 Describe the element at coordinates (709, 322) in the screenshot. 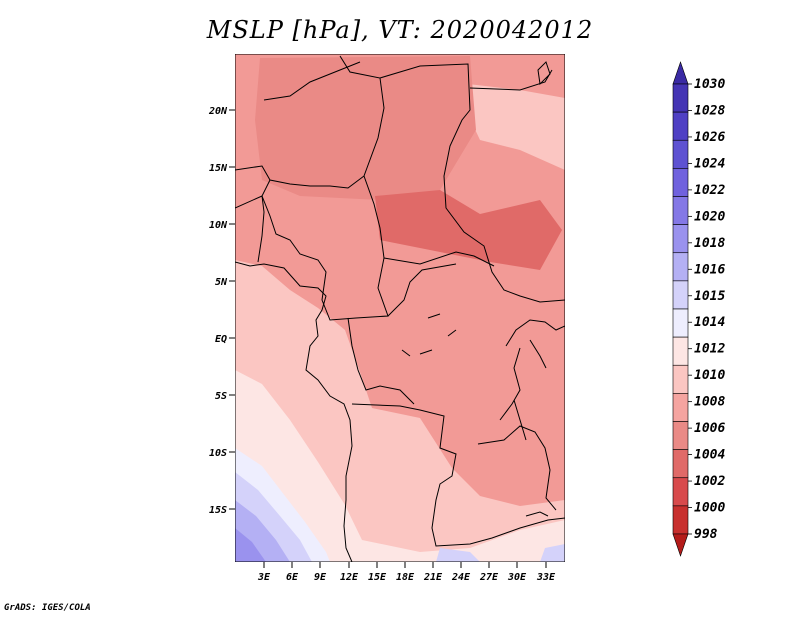

I see `colorbar-label: 1014` at that location.